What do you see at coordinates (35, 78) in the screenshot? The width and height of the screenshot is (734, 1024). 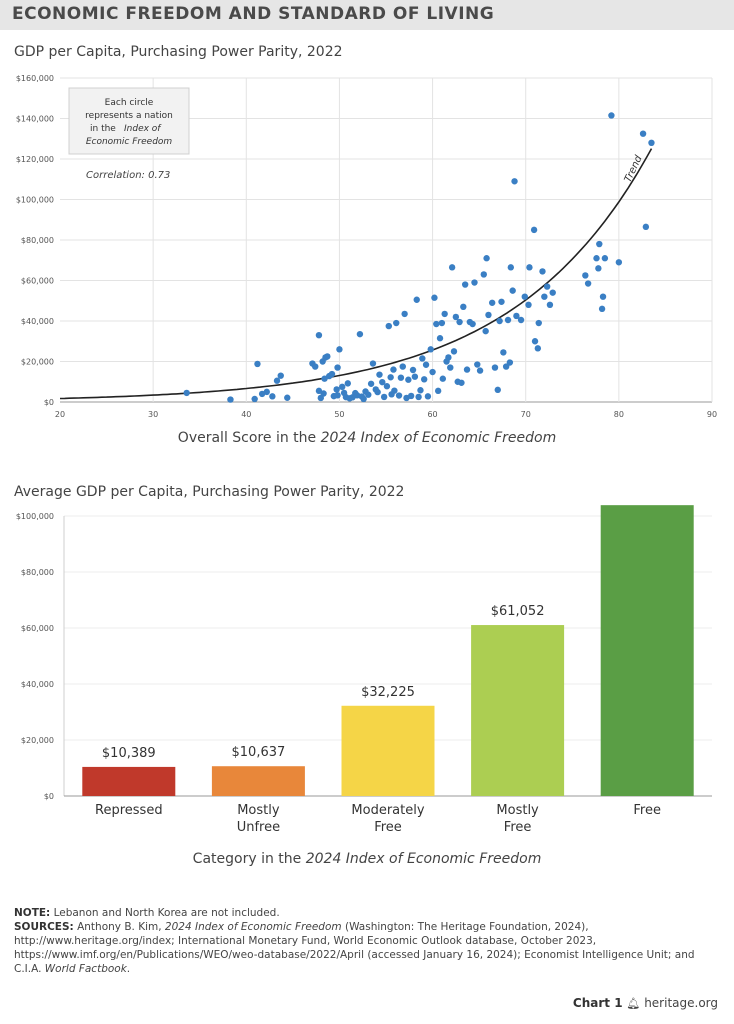 I see `y-tick-label: $160,000` at bounding box center [35, 78].